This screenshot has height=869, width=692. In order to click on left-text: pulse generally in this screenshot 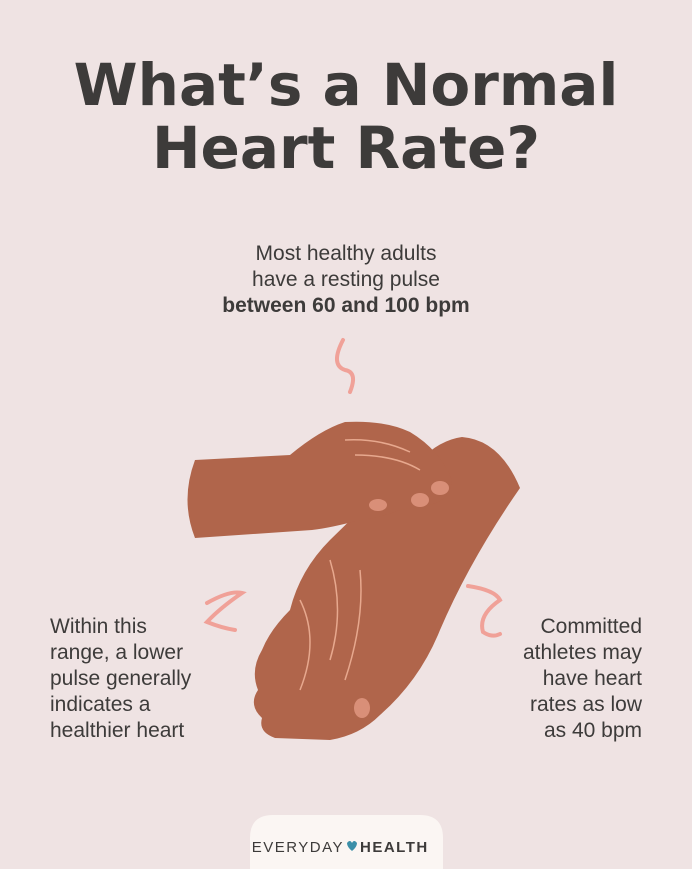, I will do `click(121, 678)`.